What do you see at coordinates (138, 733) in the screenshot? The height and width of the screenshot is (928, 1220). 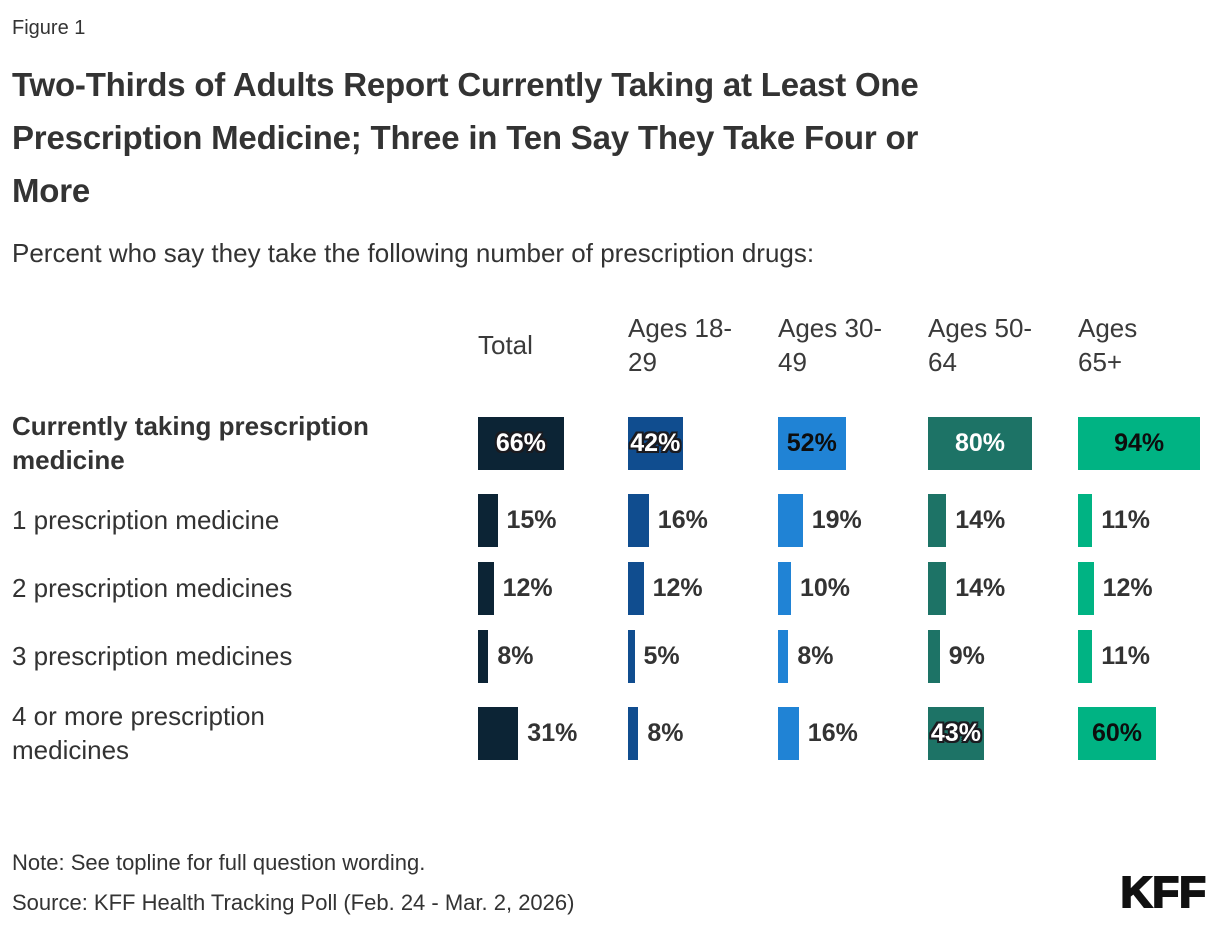 I see `row-label: 4 or more prescription medicines` at bounding box center [138, 733].